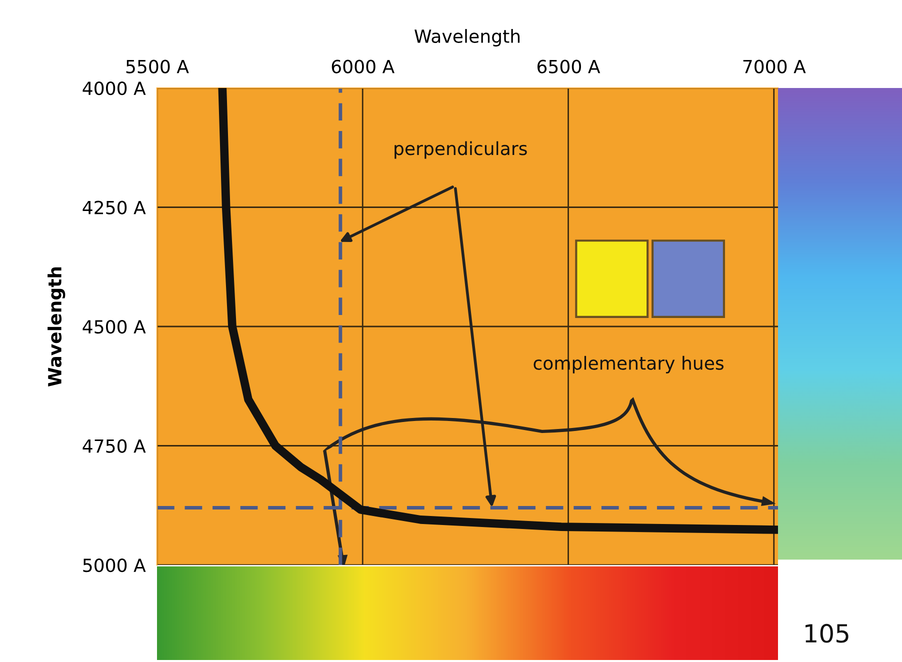  I want to click on y-tick-label: 5000 A, so click(114, 565).